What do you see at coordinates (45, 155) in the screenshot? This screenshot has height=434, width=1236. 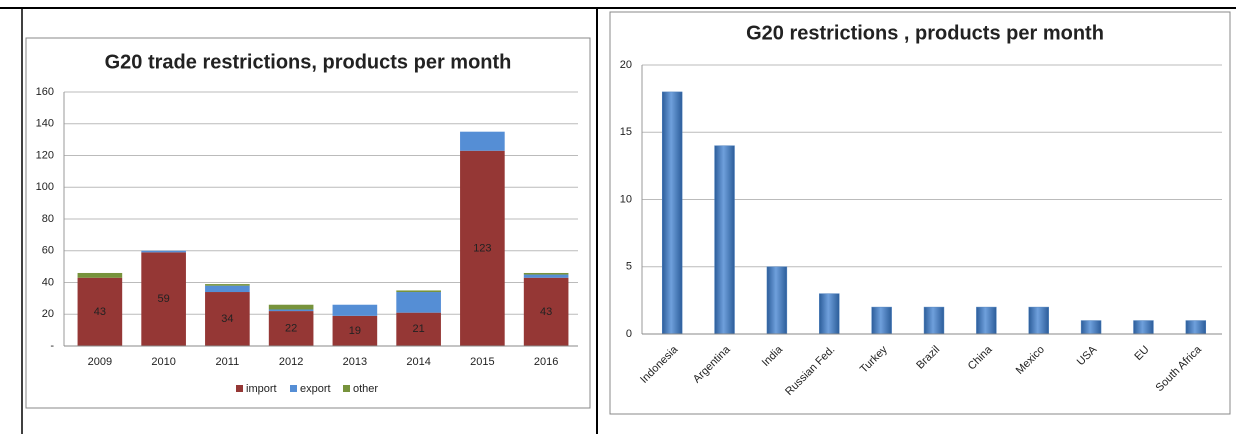 I see `y-tick-label: 120` at bounding box center [45, 155].